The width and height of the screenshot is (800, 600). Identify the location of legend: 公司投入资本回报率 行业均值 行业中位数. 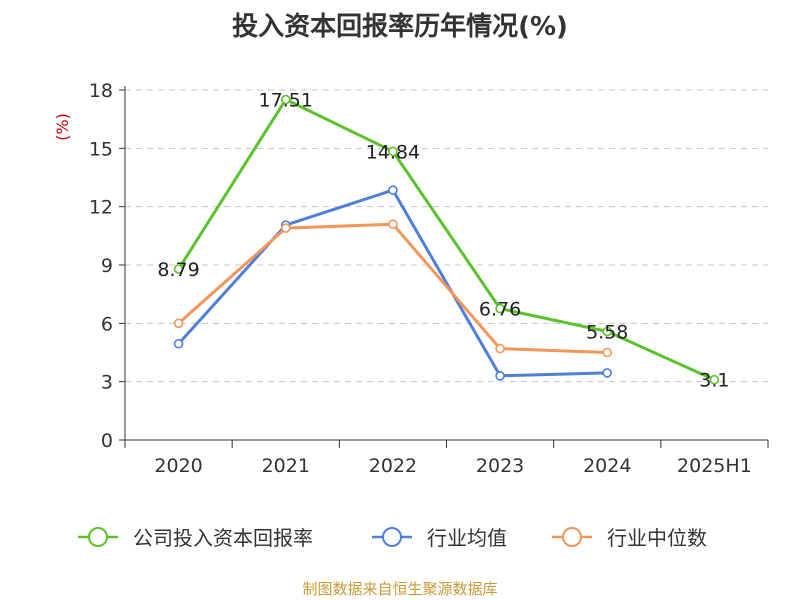
(392, 538).